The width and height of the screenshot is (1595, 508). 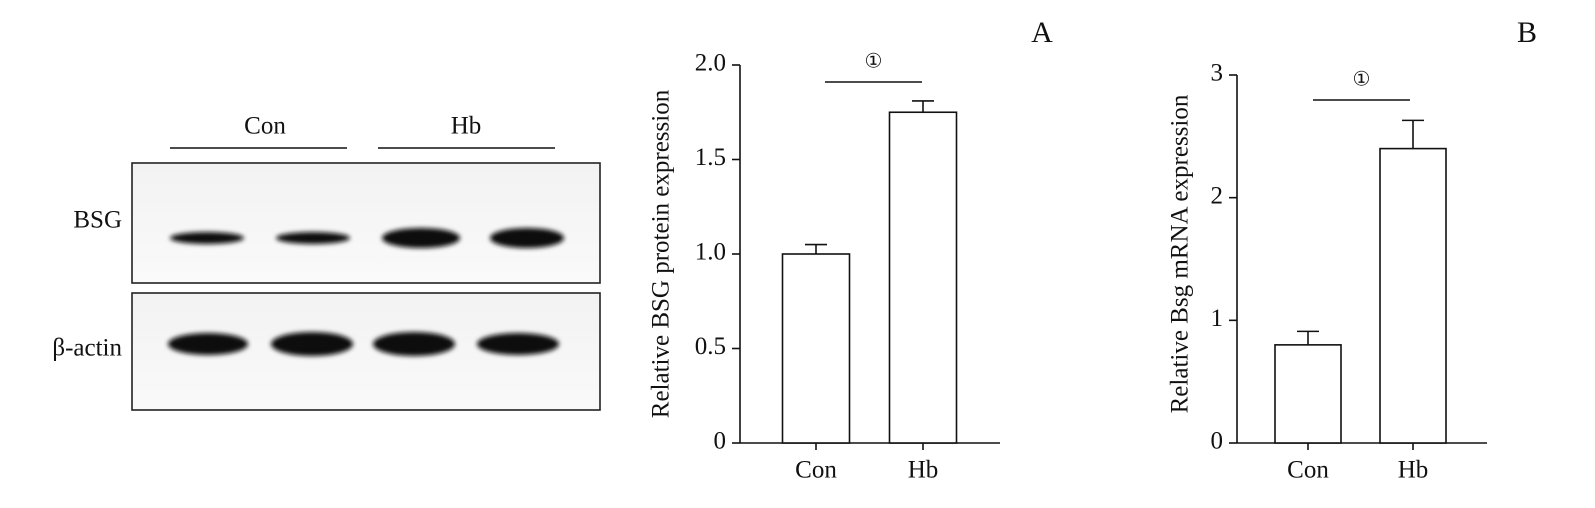 What do you see at coordinates (87, 348) in the screenshot?
I see `row-label: β-actin` at bounding box center [87, 348].